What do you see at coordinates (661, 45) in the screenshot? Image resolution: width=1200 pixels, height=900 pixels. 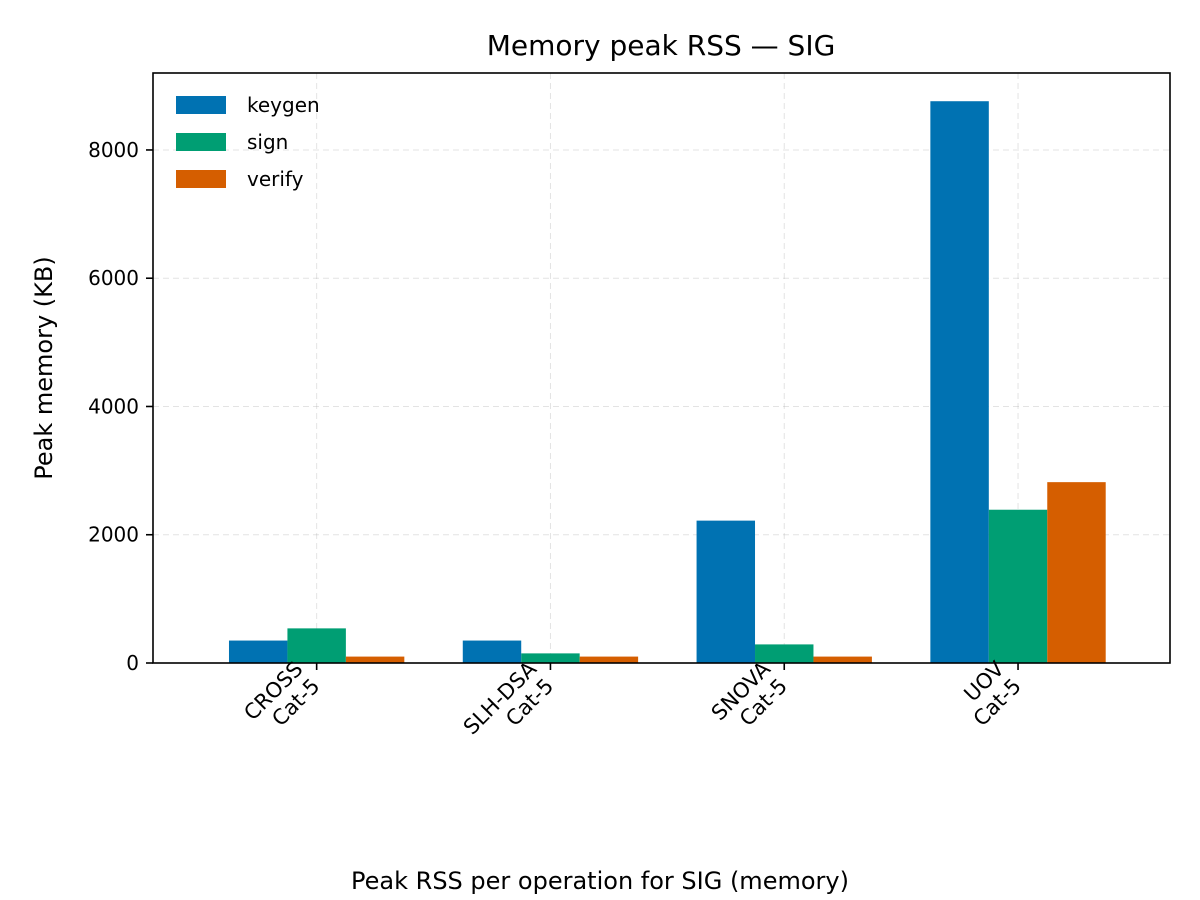 I see `chart-title: Memory peak RSS — SIG` at bounding box center [661, 45].